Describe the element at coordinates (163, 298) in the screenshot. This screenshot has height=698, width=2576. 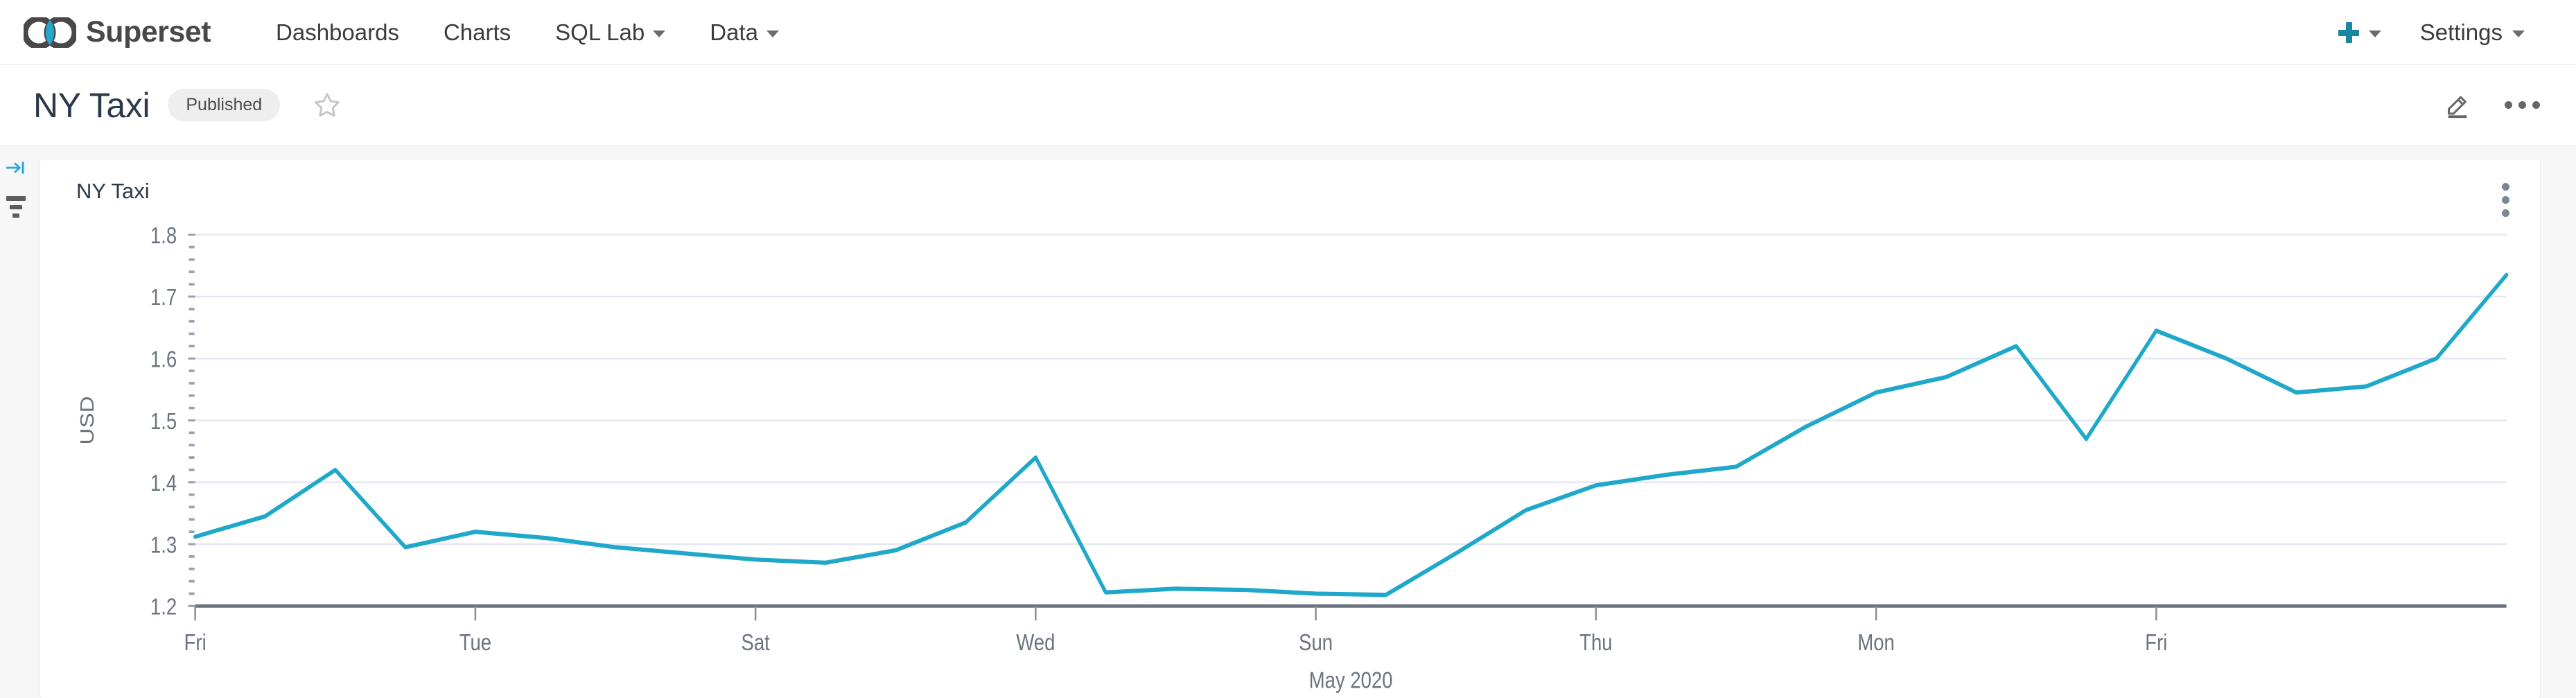
I see `y-tick-label: 1.7` at that location.